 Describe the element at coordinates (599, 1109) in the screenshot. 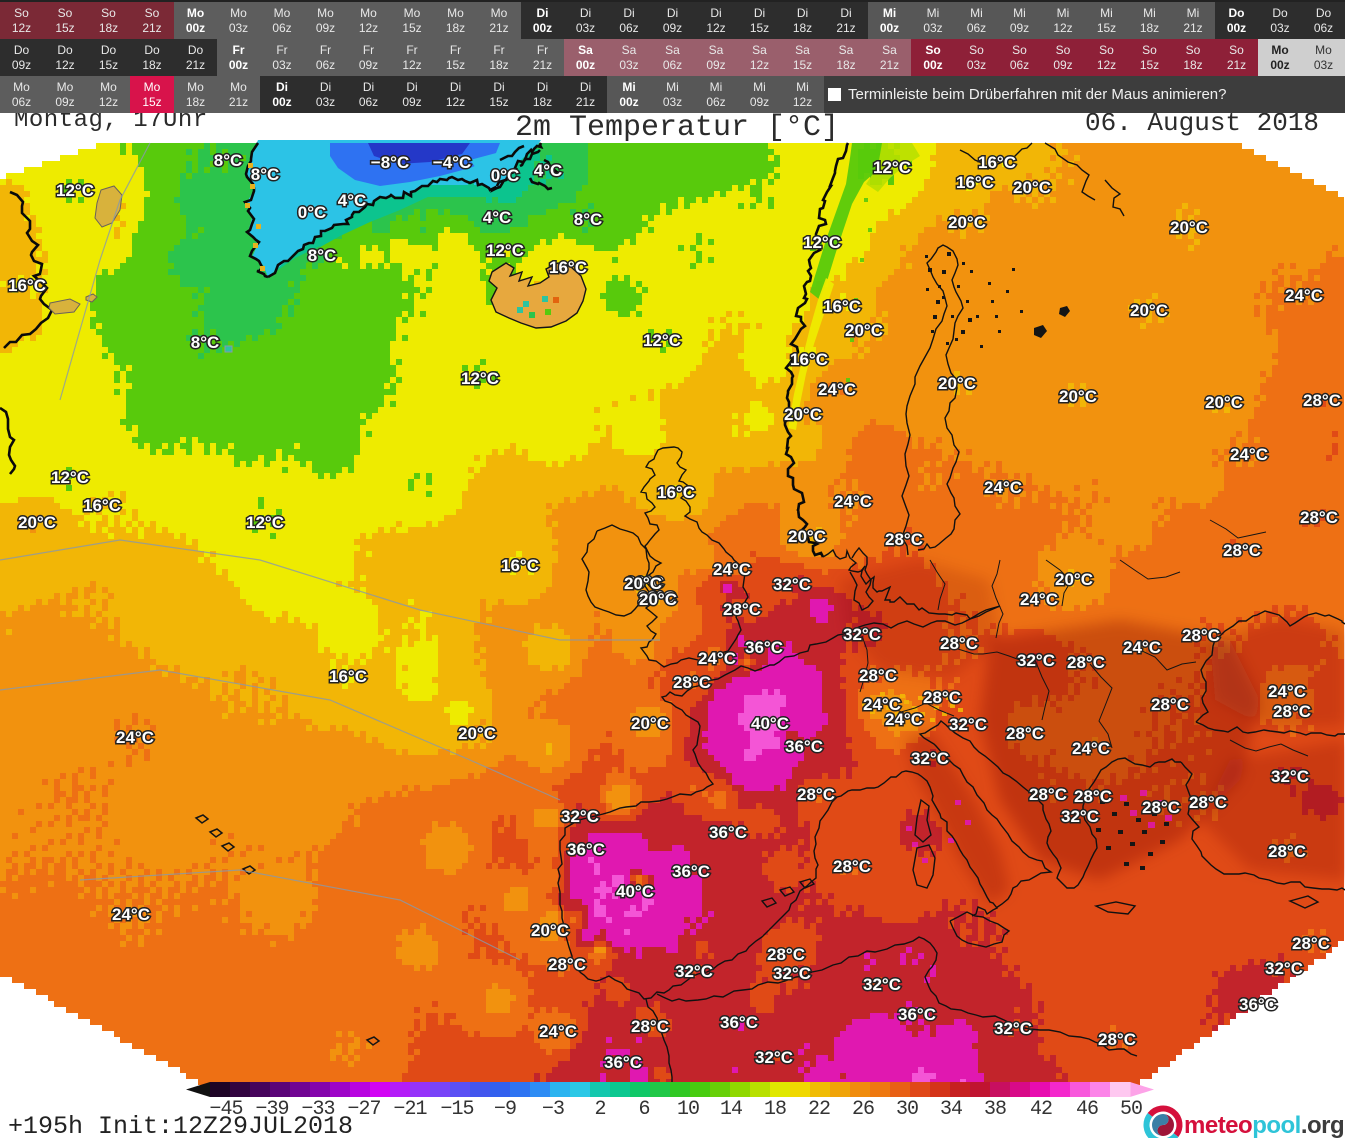

I see `svg-text: 2` at that location.